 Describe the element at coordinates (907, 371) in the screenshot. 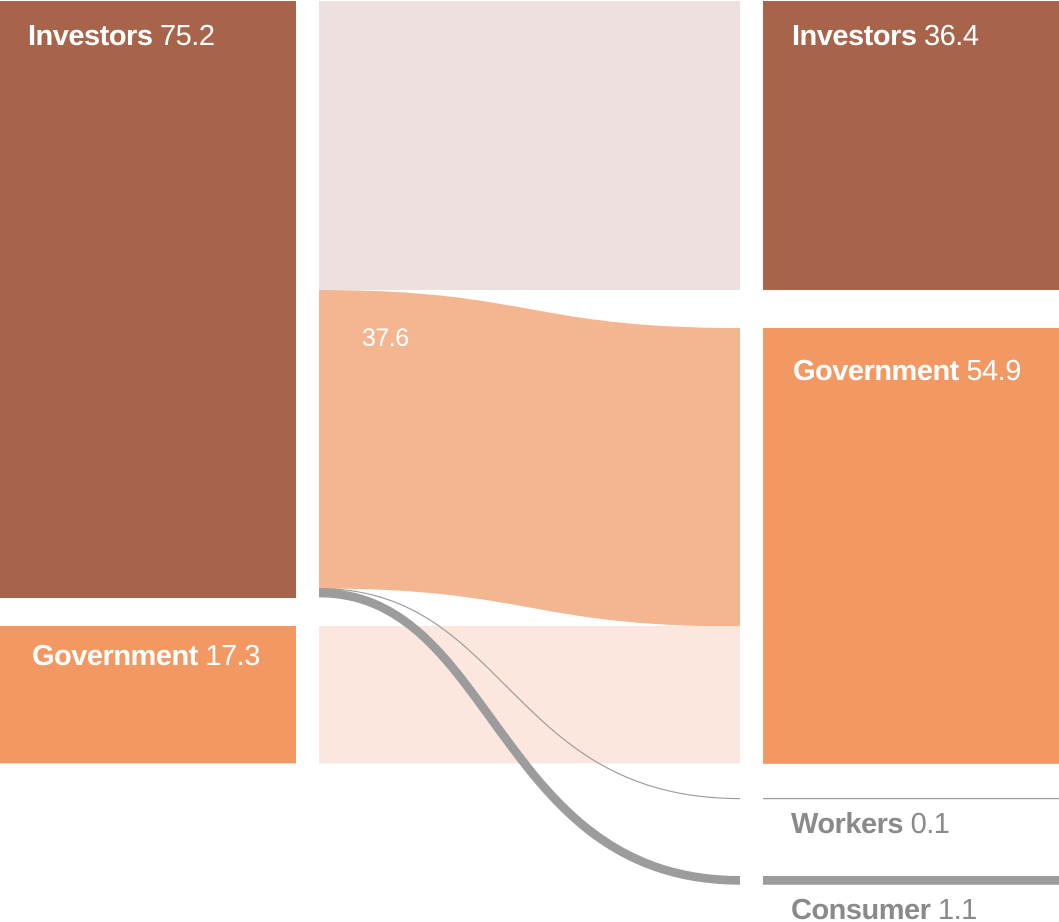

I see `target-government-label: Government 54.9` at that location.